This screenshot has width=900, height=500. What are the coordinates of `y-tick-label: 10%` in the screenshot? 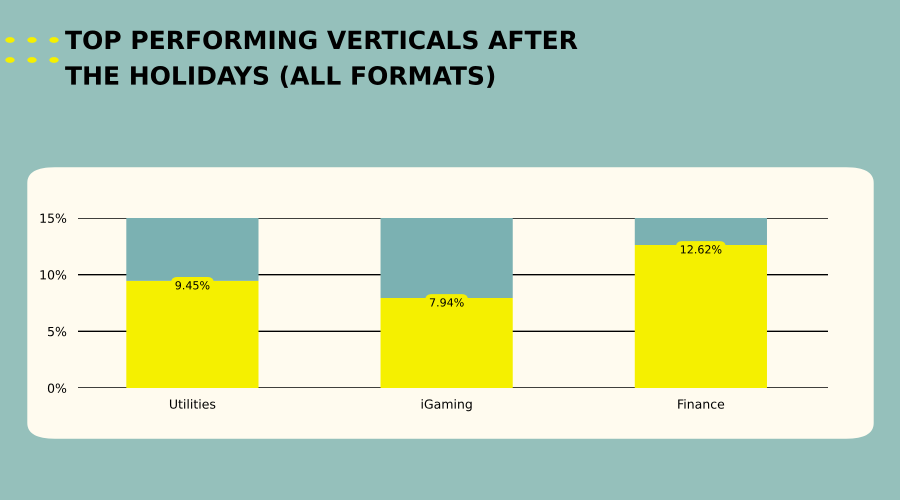 It's located at (53, 275).